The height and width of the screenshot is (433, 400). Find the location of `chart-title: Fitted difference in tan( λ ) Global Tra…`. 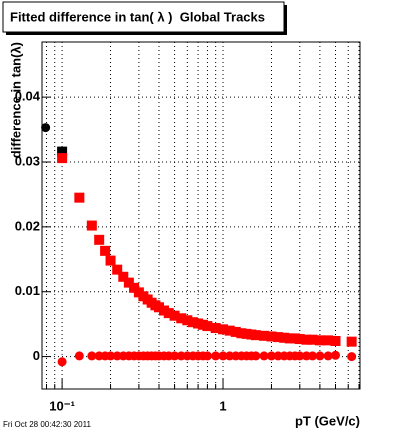

chart-title: Fitted difference in tan( λ ) Global Tra… is located at coordinates (137, 16).